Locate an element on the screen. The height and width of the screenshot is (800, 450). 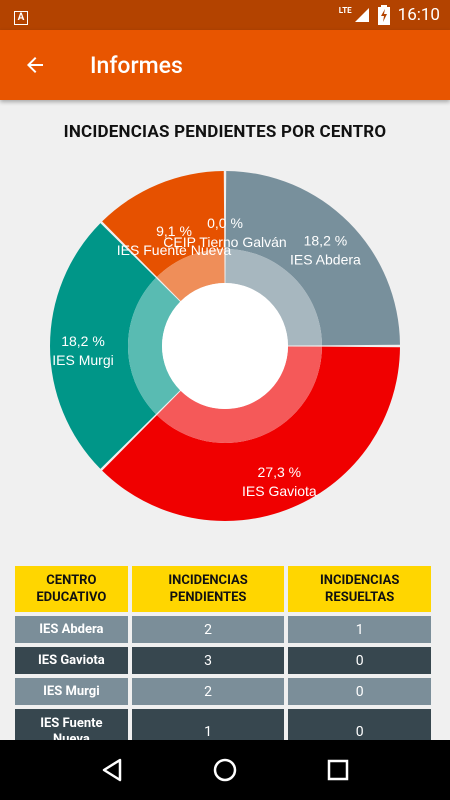
nav-home-button is located at coordinates (225, 770).